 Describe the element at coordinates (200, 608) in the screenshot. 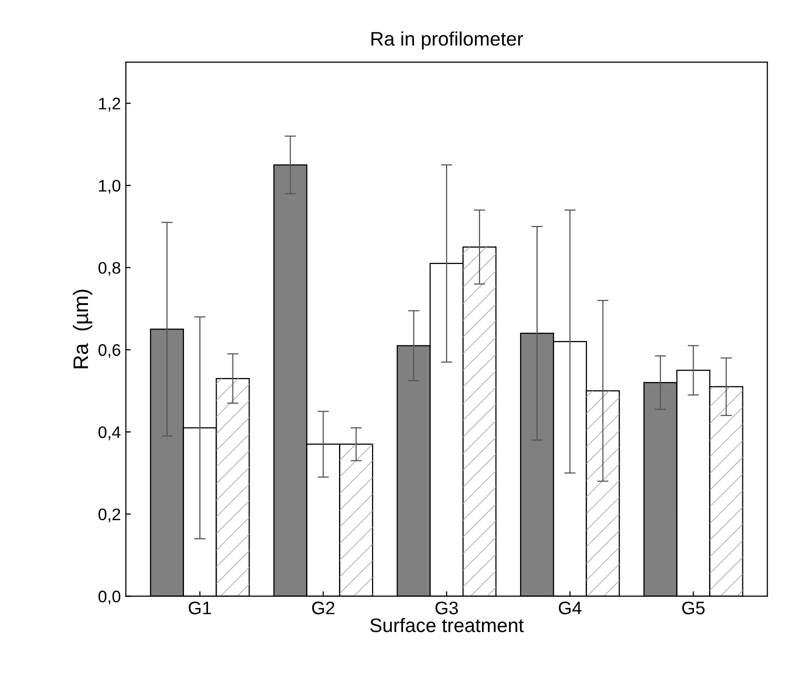

I see `x-tick-label: G1` at that location.